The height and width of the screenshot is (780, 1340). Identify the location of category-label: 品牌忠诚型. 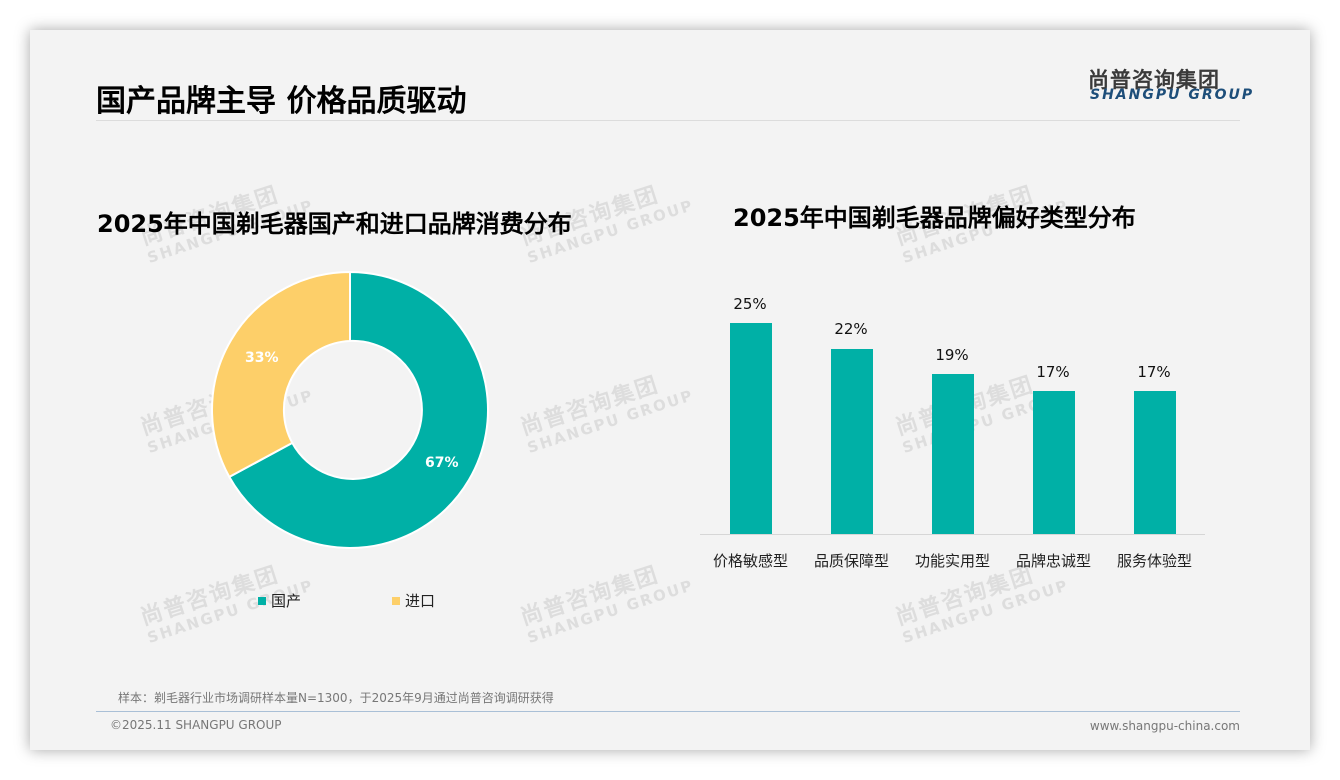
(1053, 561).